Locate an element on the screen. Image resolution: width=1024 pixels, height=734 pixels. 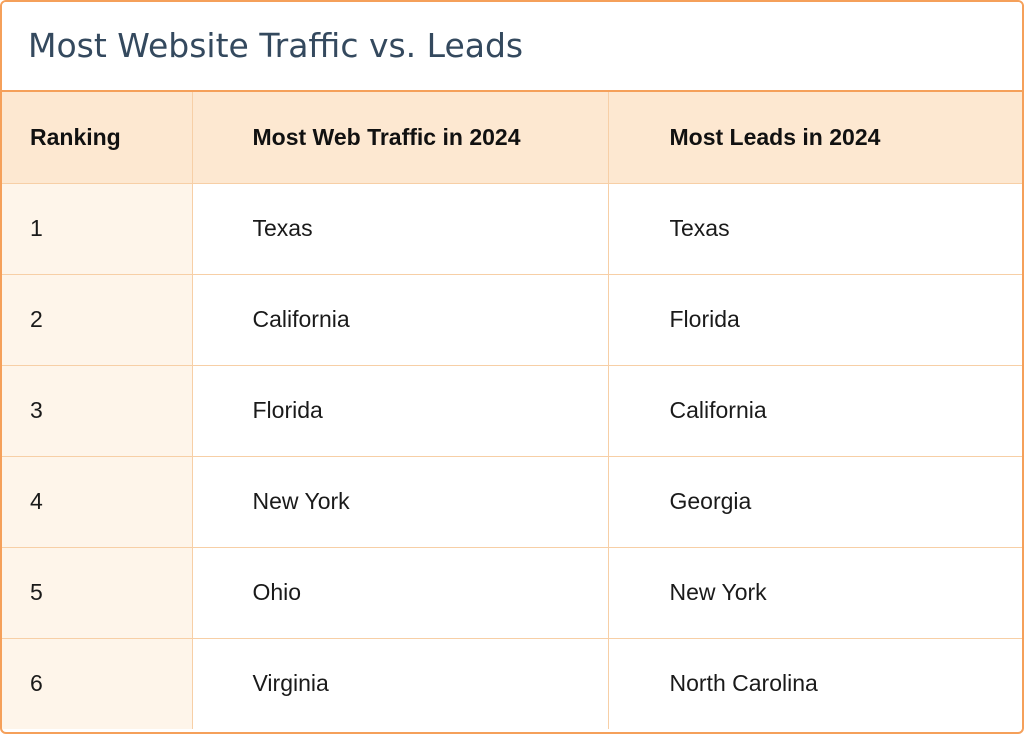
leads-cell: Florida is located at coordinates (815, 320).